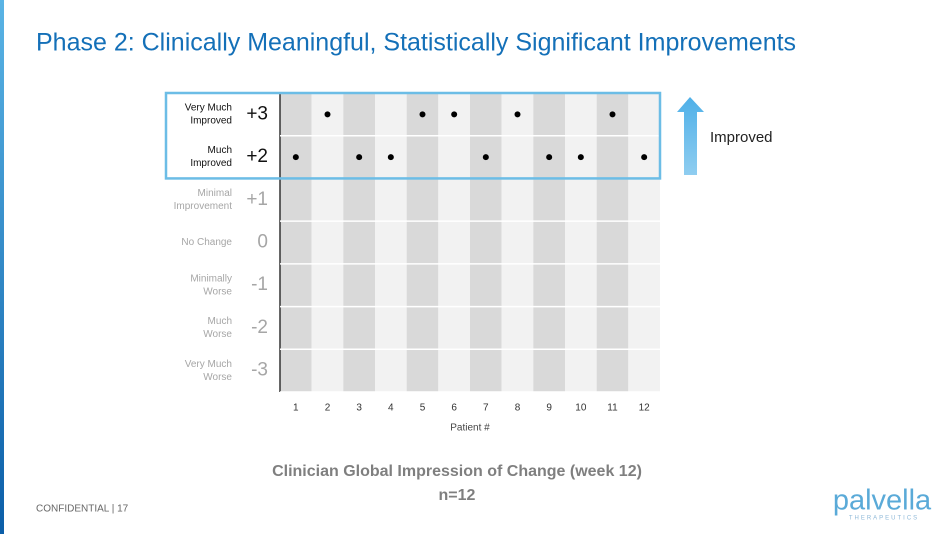 This screenshot has width=950, height=534. I want to click on x-tick-label: 2, so click(328, 408).